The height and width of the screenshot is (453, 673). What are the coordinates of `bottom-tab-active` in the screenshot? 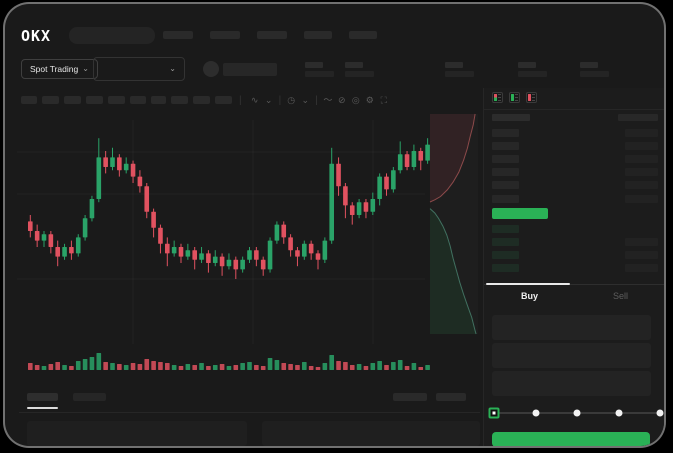 It's located at (42, 397).